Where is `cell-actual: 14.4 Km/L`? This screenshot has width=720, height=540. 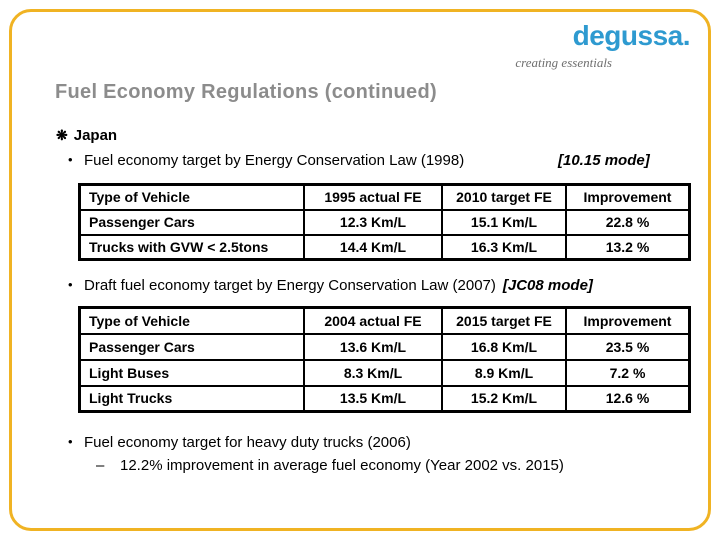
cell-actual: 14.4 Km/L is located at coordinates (373, 247).